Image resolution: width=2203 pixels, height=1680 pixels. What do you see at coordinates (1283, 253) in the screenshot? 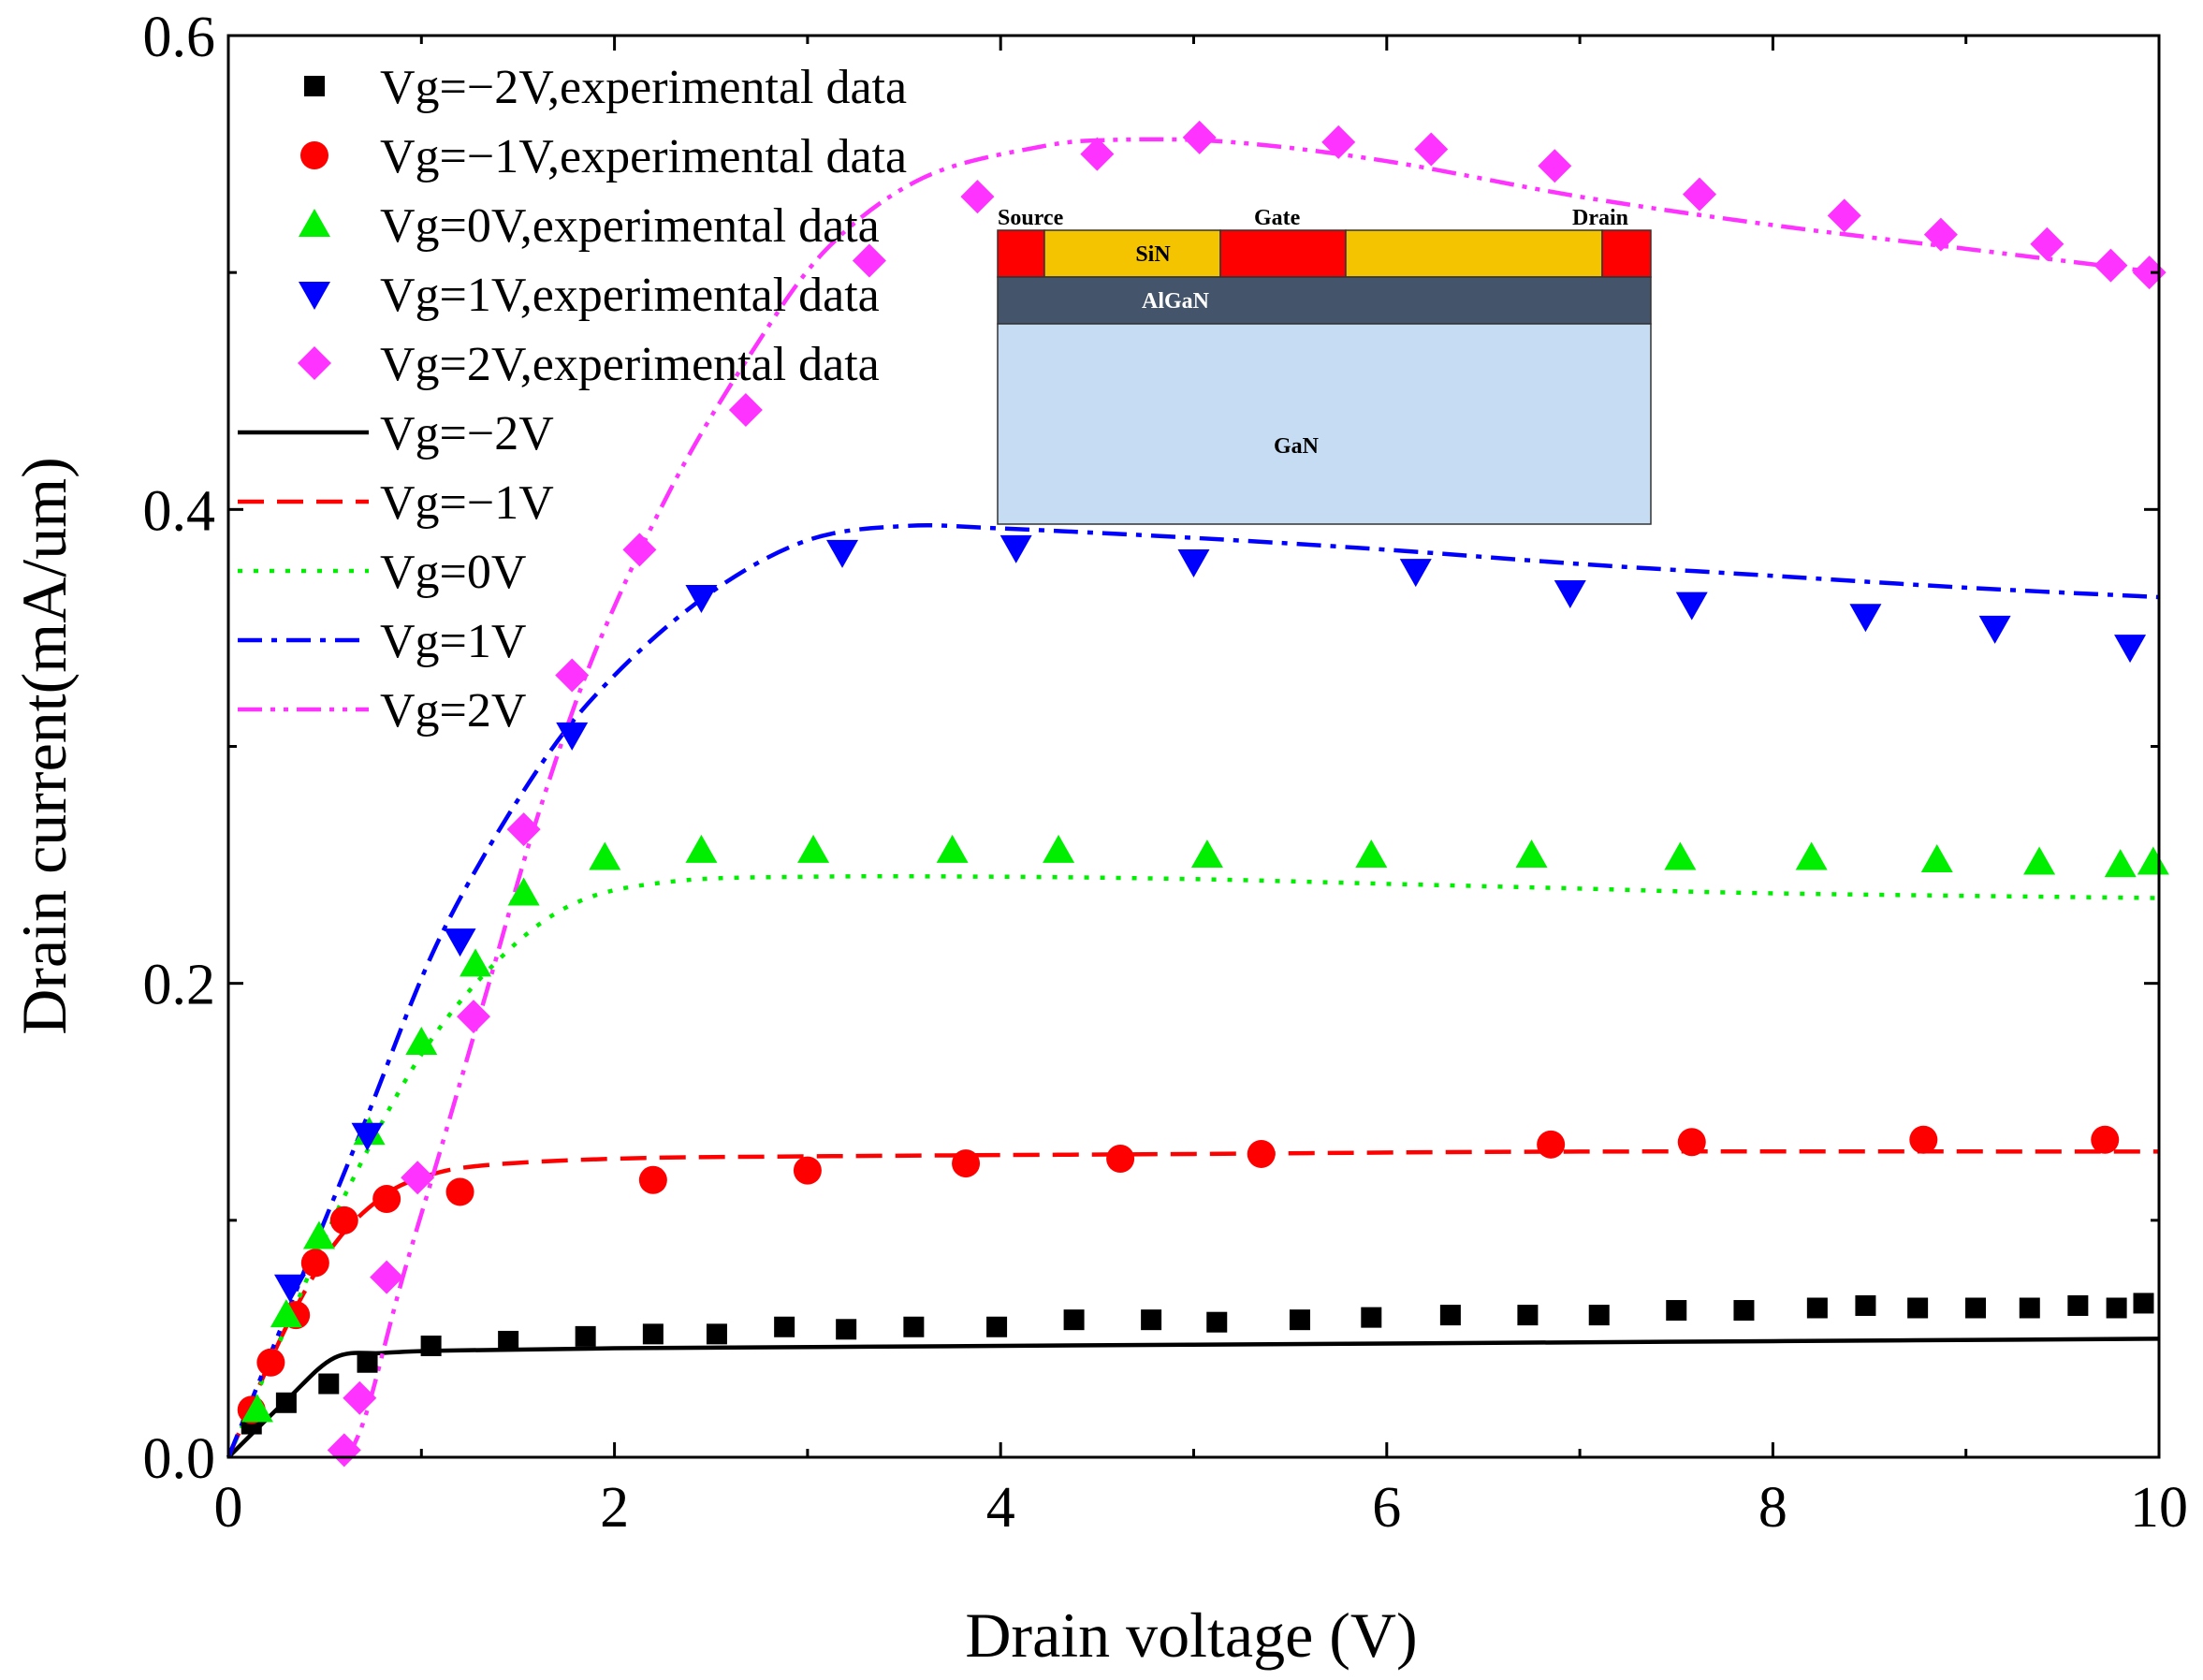
I see `inset-gate-contact` at bounding box center [1283, 253].